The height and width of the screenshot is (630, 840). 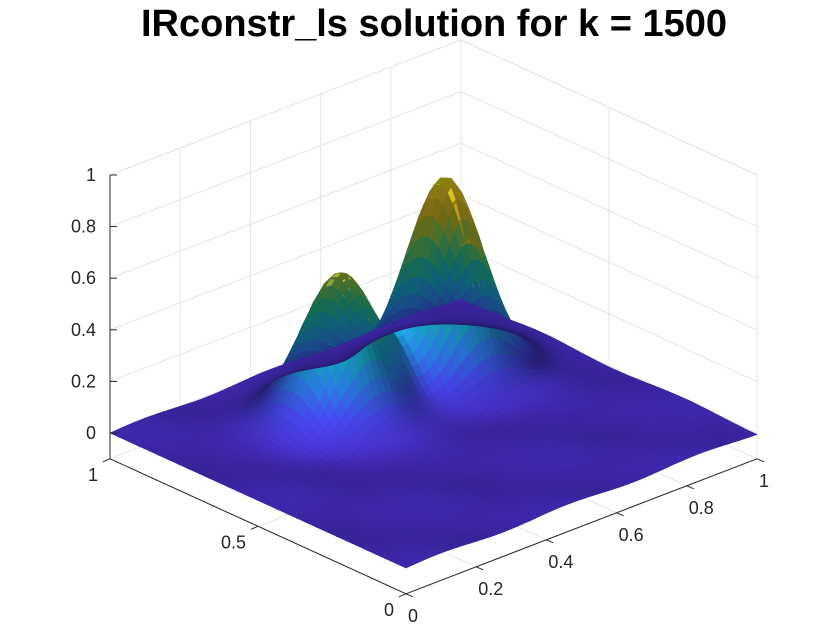 What do you see at coordinates (701, 508) in the screenshot?
I see `x-tick-label: 0.8` at bounding box center [701, 508].